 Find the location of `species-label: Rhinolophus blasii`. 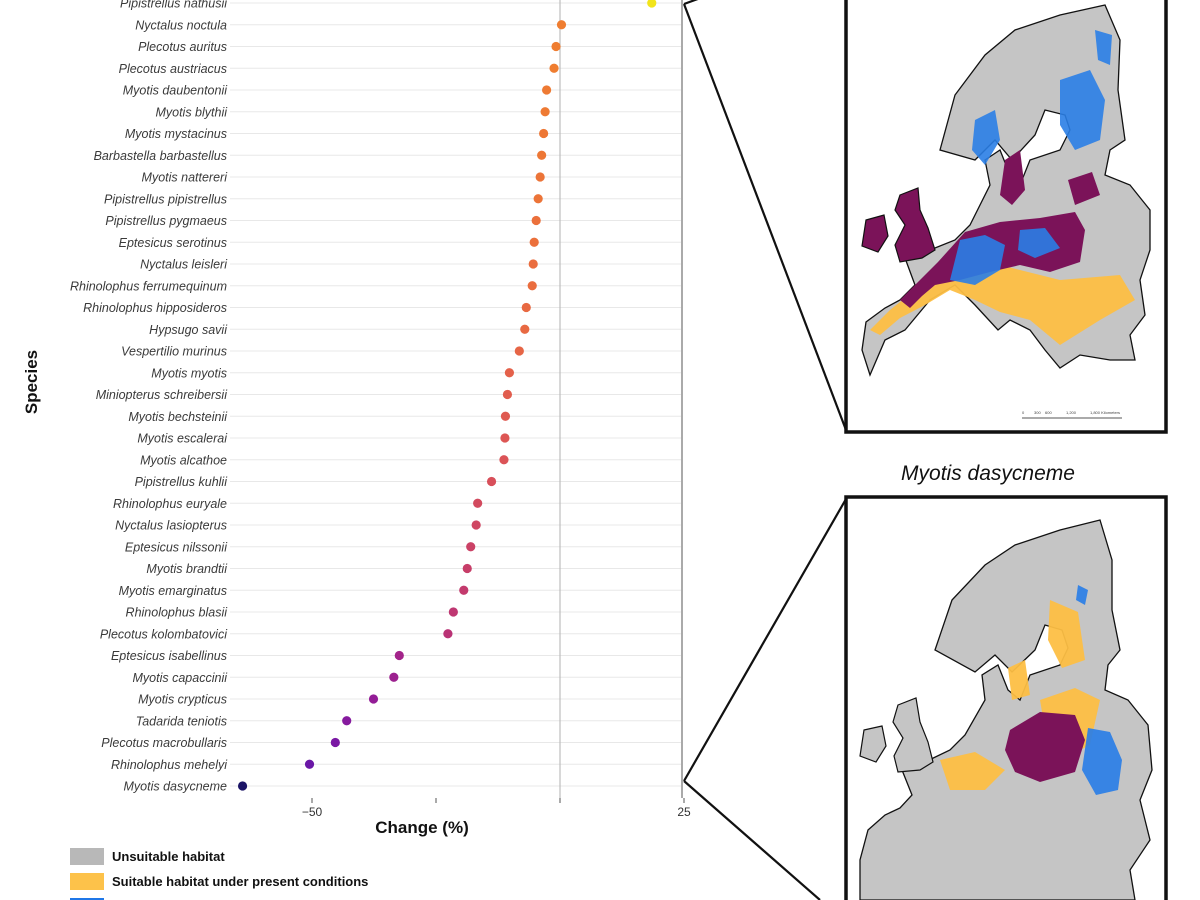

species-label: Rhinolophus blasii is located at coordinates (177, 613).